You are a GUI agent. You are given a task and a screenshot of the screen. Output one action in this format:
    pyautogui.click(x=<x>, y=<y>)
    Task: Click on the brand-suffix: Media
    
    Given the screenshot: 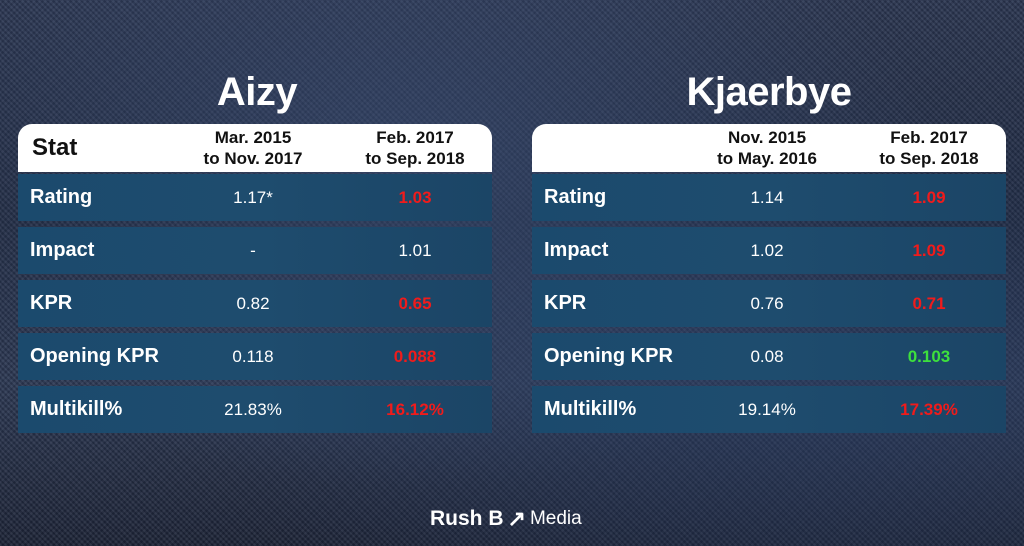 What is the action you would take?
    pyautogui.click(x=555, y=518)
    